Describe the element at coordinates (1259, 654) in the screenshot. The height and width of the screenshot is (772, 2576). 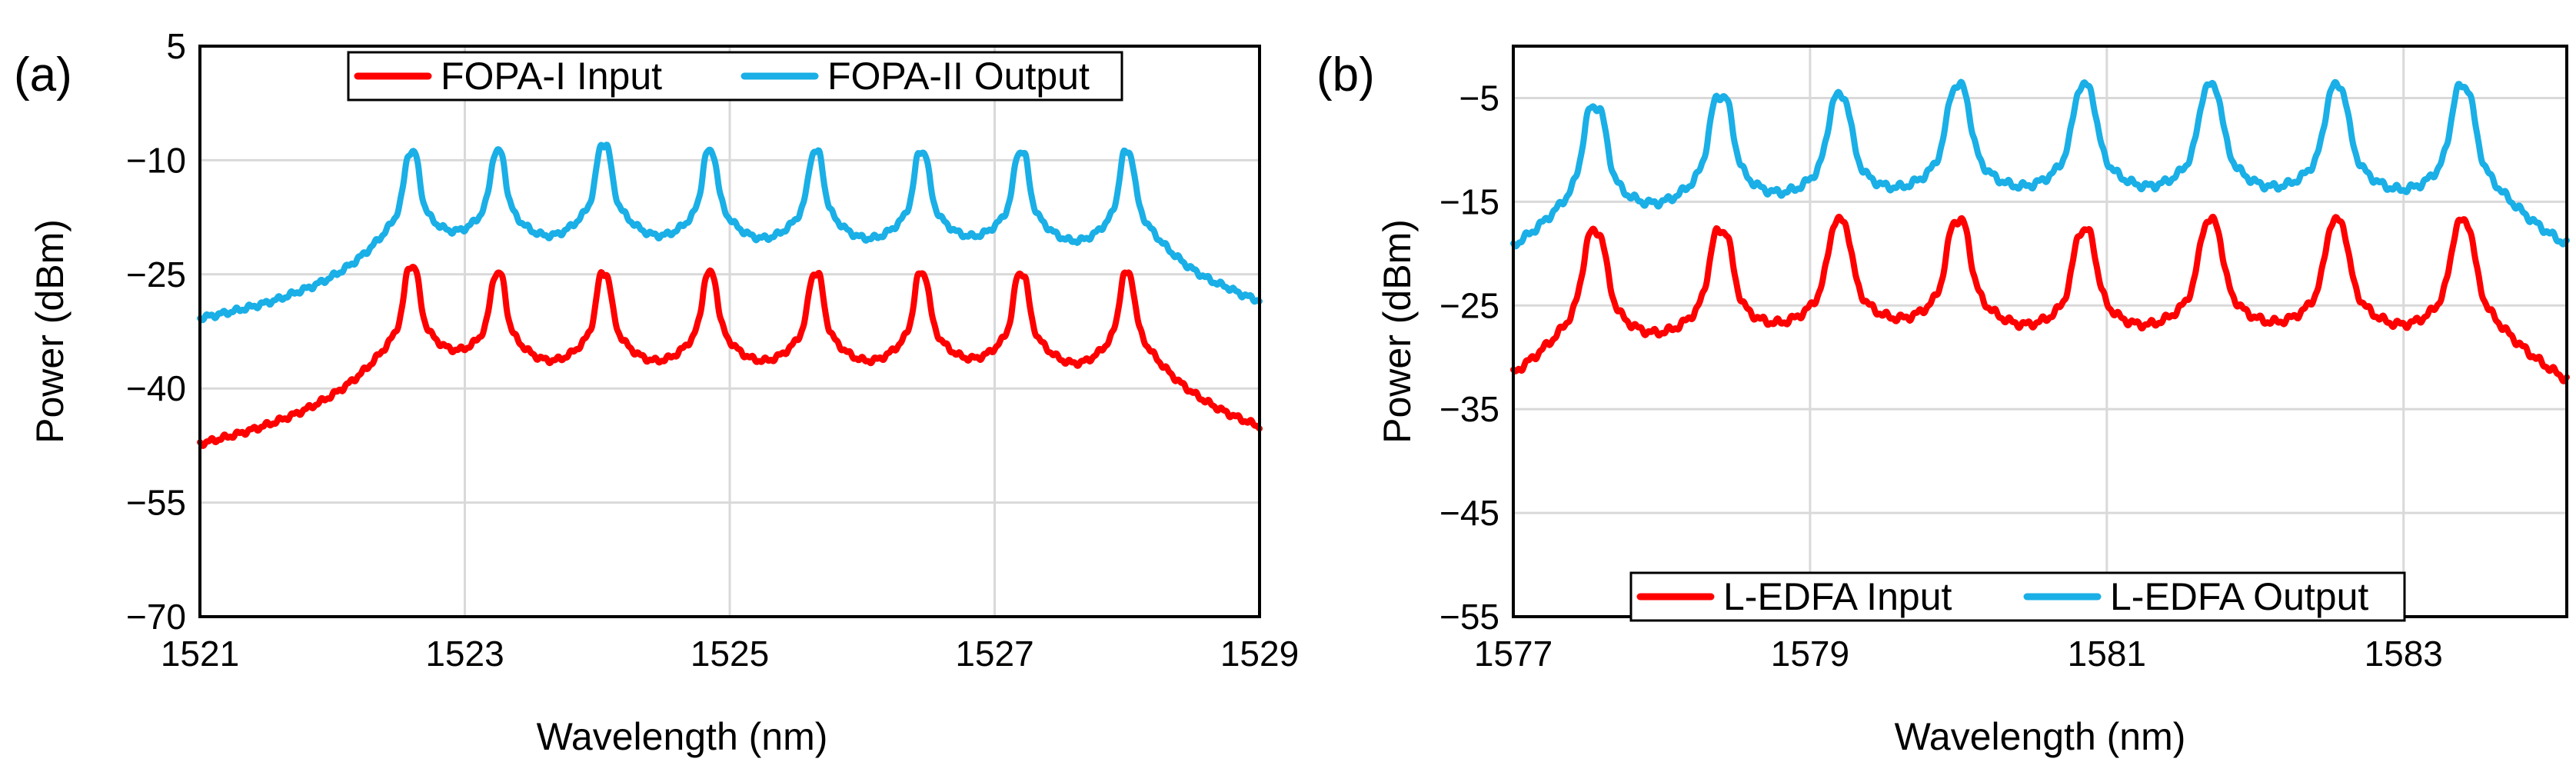
I see `x-tick-label: 1529` at that location.